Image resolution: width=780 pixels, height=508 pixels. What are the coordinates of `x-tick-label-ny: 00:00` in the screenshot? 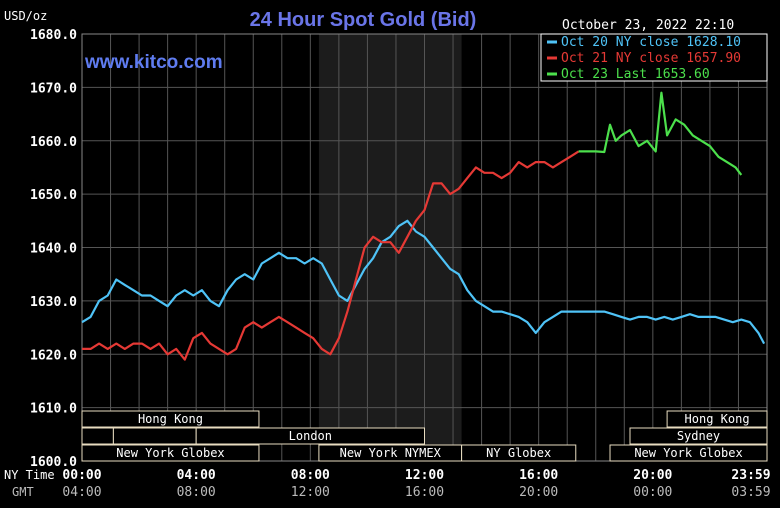 It's located at (81, 475).